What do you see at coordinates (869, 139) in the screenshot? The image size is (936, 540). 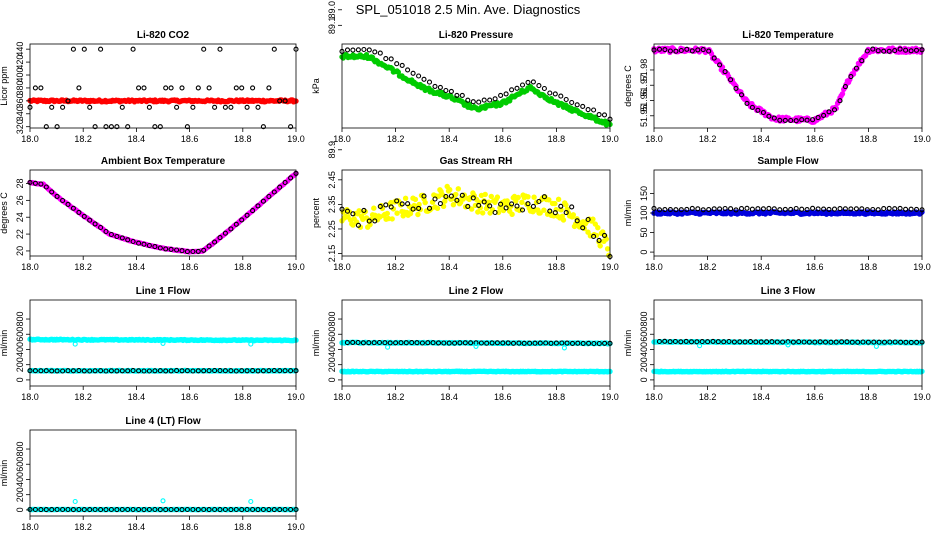 I see `li820temp-xtick-label: 18.8` at bounding box center [869, 139].